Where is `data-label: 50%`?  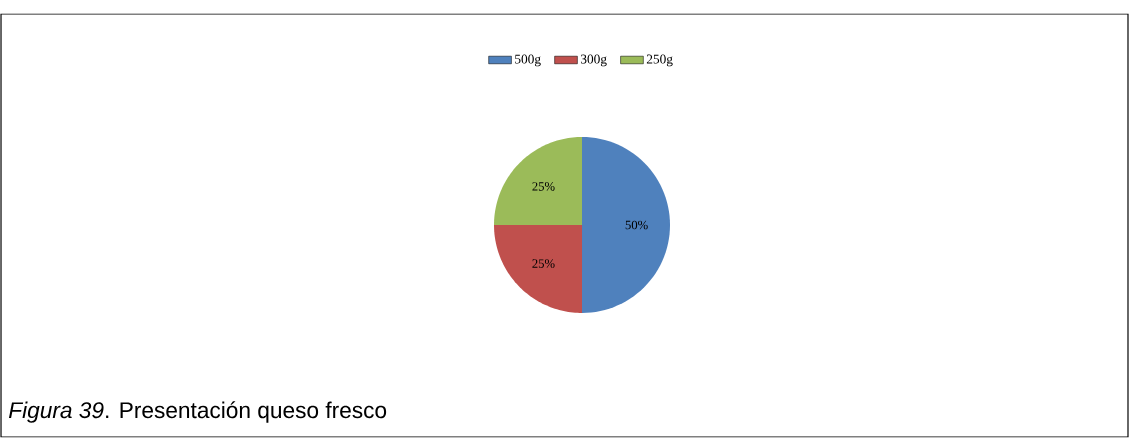
data-label: 50% is located at coordinates (636, 225).